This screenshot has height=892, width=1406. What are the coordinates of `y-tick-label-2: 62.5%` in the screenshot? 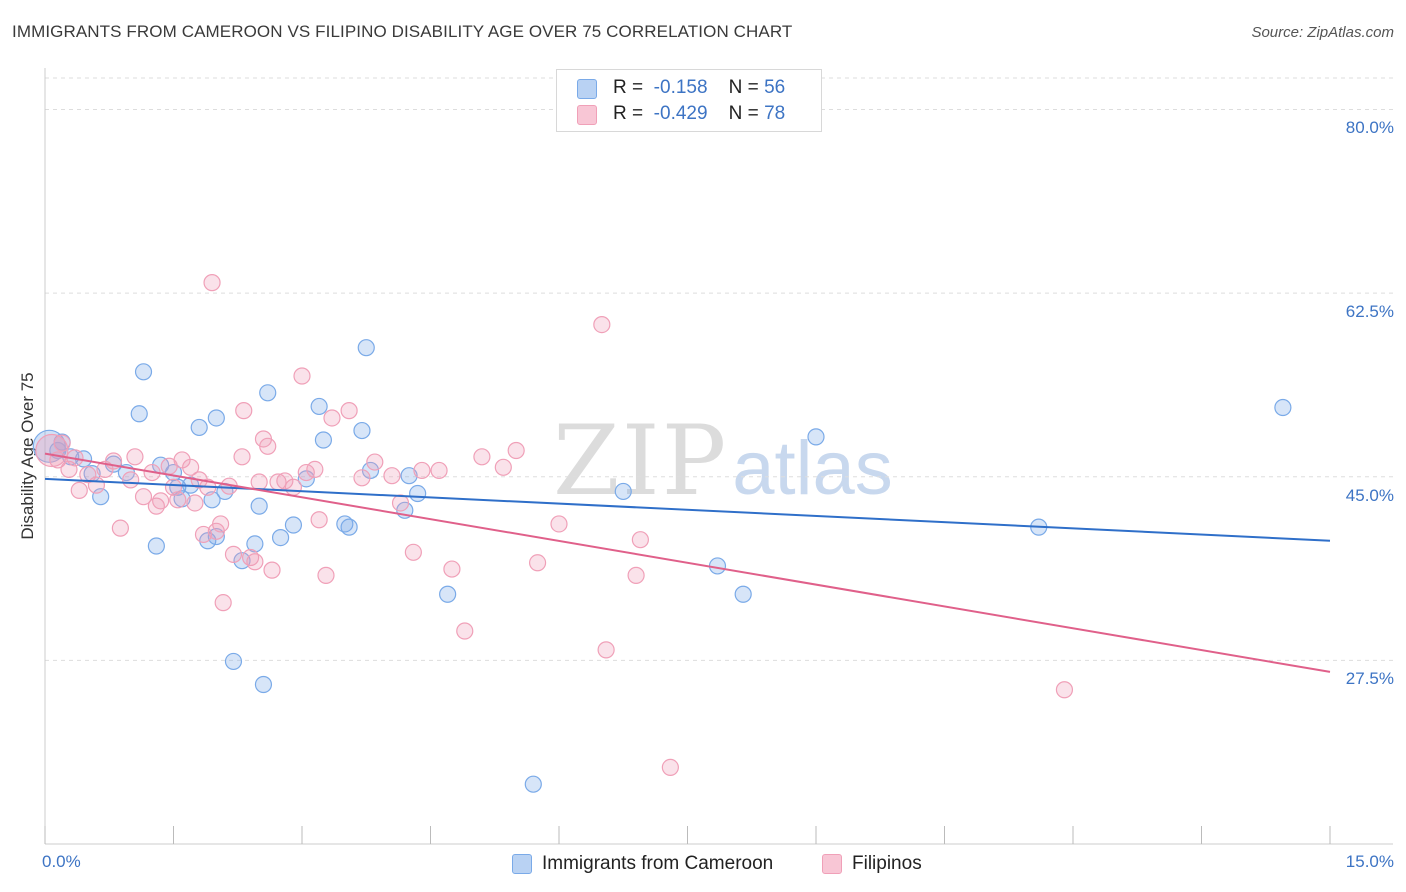 It's located at (1369, 312).